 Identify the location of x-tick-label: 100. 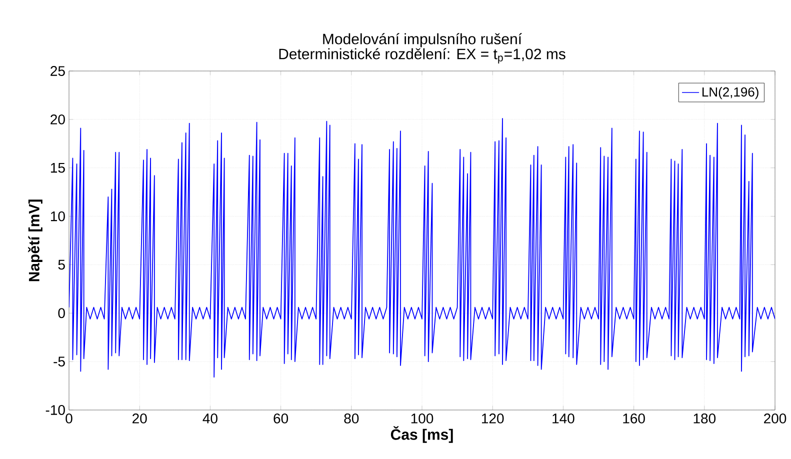
(422, 419).